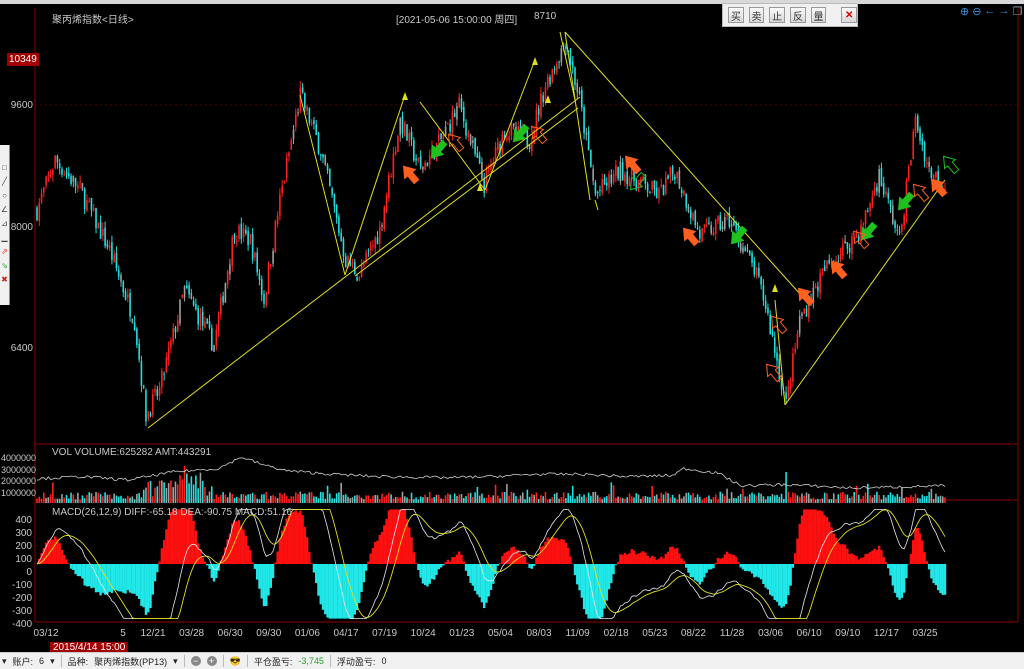 This screenshot has width=1024, height=669. What do you see at coordinates (4, 209) in the screenshot?
I see `trendline-tool-icon: ∠` at bounding box center [4, 209].